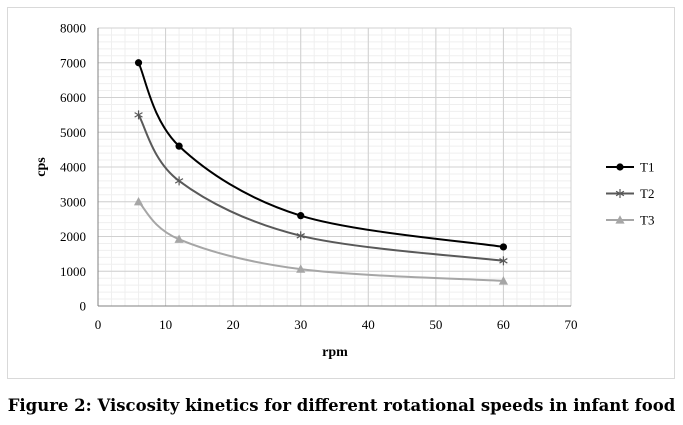 The height and width of the screenshot is (425, 683). I want to click on legend-label-t3: T3, so click(647, 220).